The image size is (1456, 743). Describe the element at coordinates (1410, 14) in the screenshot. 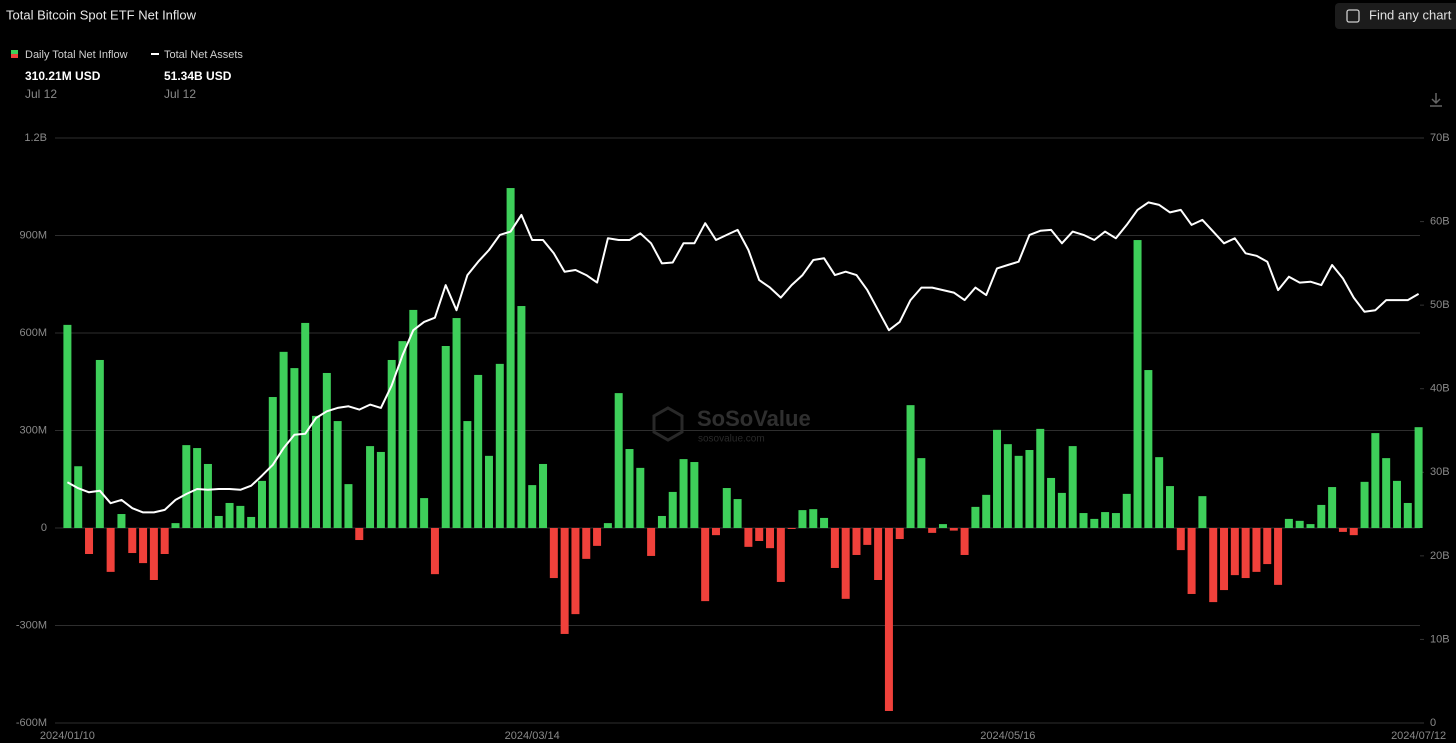

I see `search-button-label: Find any chart` at that location.